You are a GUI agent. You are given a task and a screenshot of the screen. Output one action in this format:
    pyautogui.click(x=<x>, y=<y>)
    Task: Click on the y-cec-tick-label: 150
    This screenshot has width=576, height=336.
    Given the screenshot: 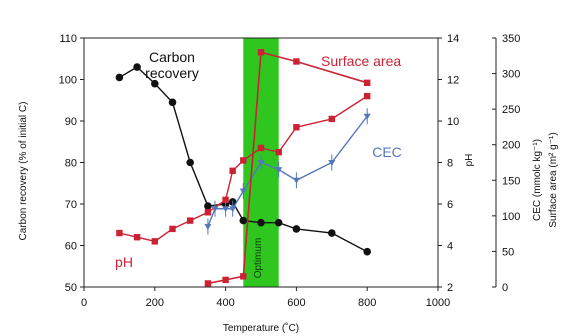 What is the action you would take?
    pyautogui.click(x=511, y=181)
    